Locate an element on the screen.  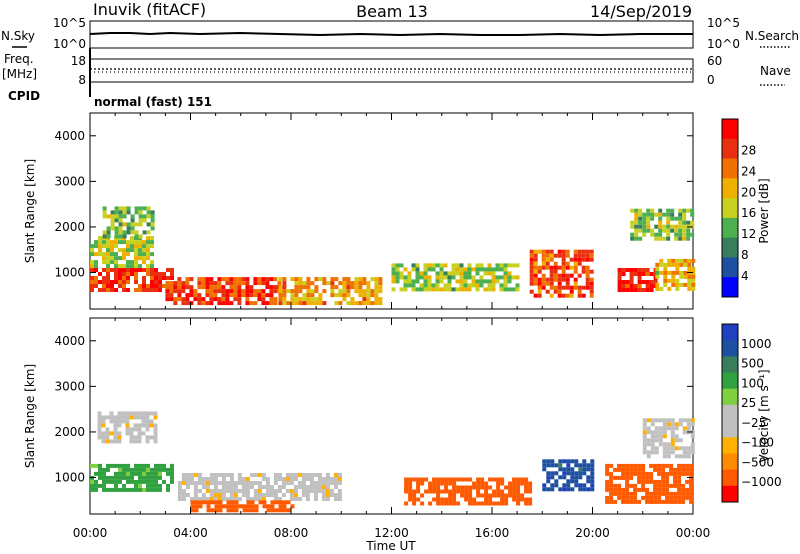
colorbar-tick-1-5: −100 is located at coordinates (757, 443).